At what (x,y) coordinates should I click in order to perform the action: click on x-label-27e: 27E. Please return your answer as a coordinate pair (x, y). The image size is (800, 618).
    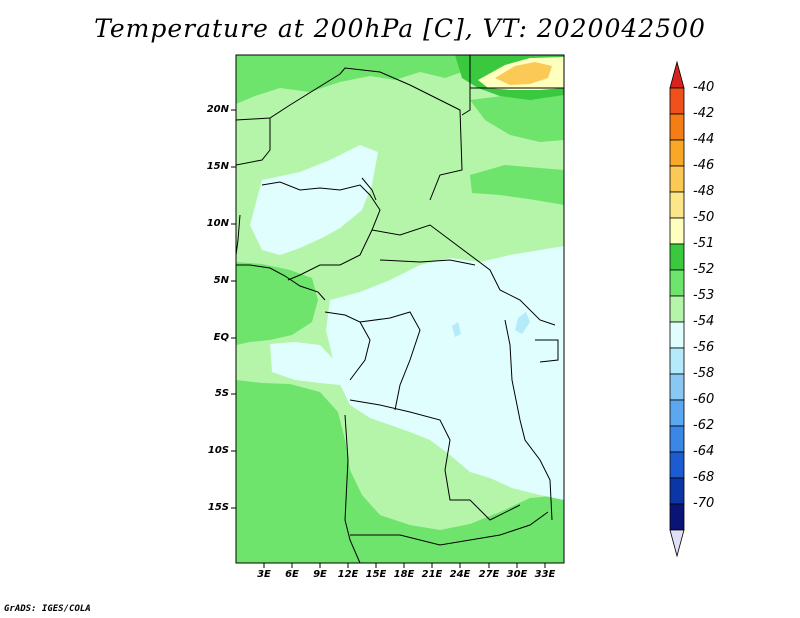
    Looking at the image, I should click on (489, 574).